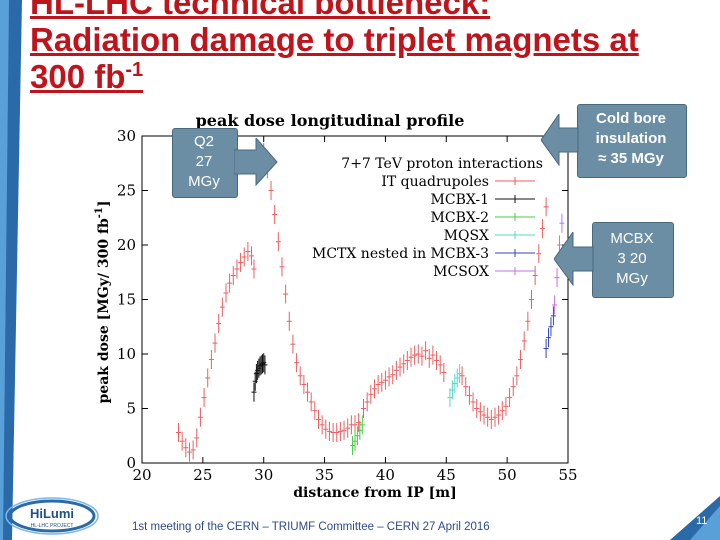  Describe the element at coordinates (567, 475) in the screenshot. I see `x-tick-label: 55` at that location.